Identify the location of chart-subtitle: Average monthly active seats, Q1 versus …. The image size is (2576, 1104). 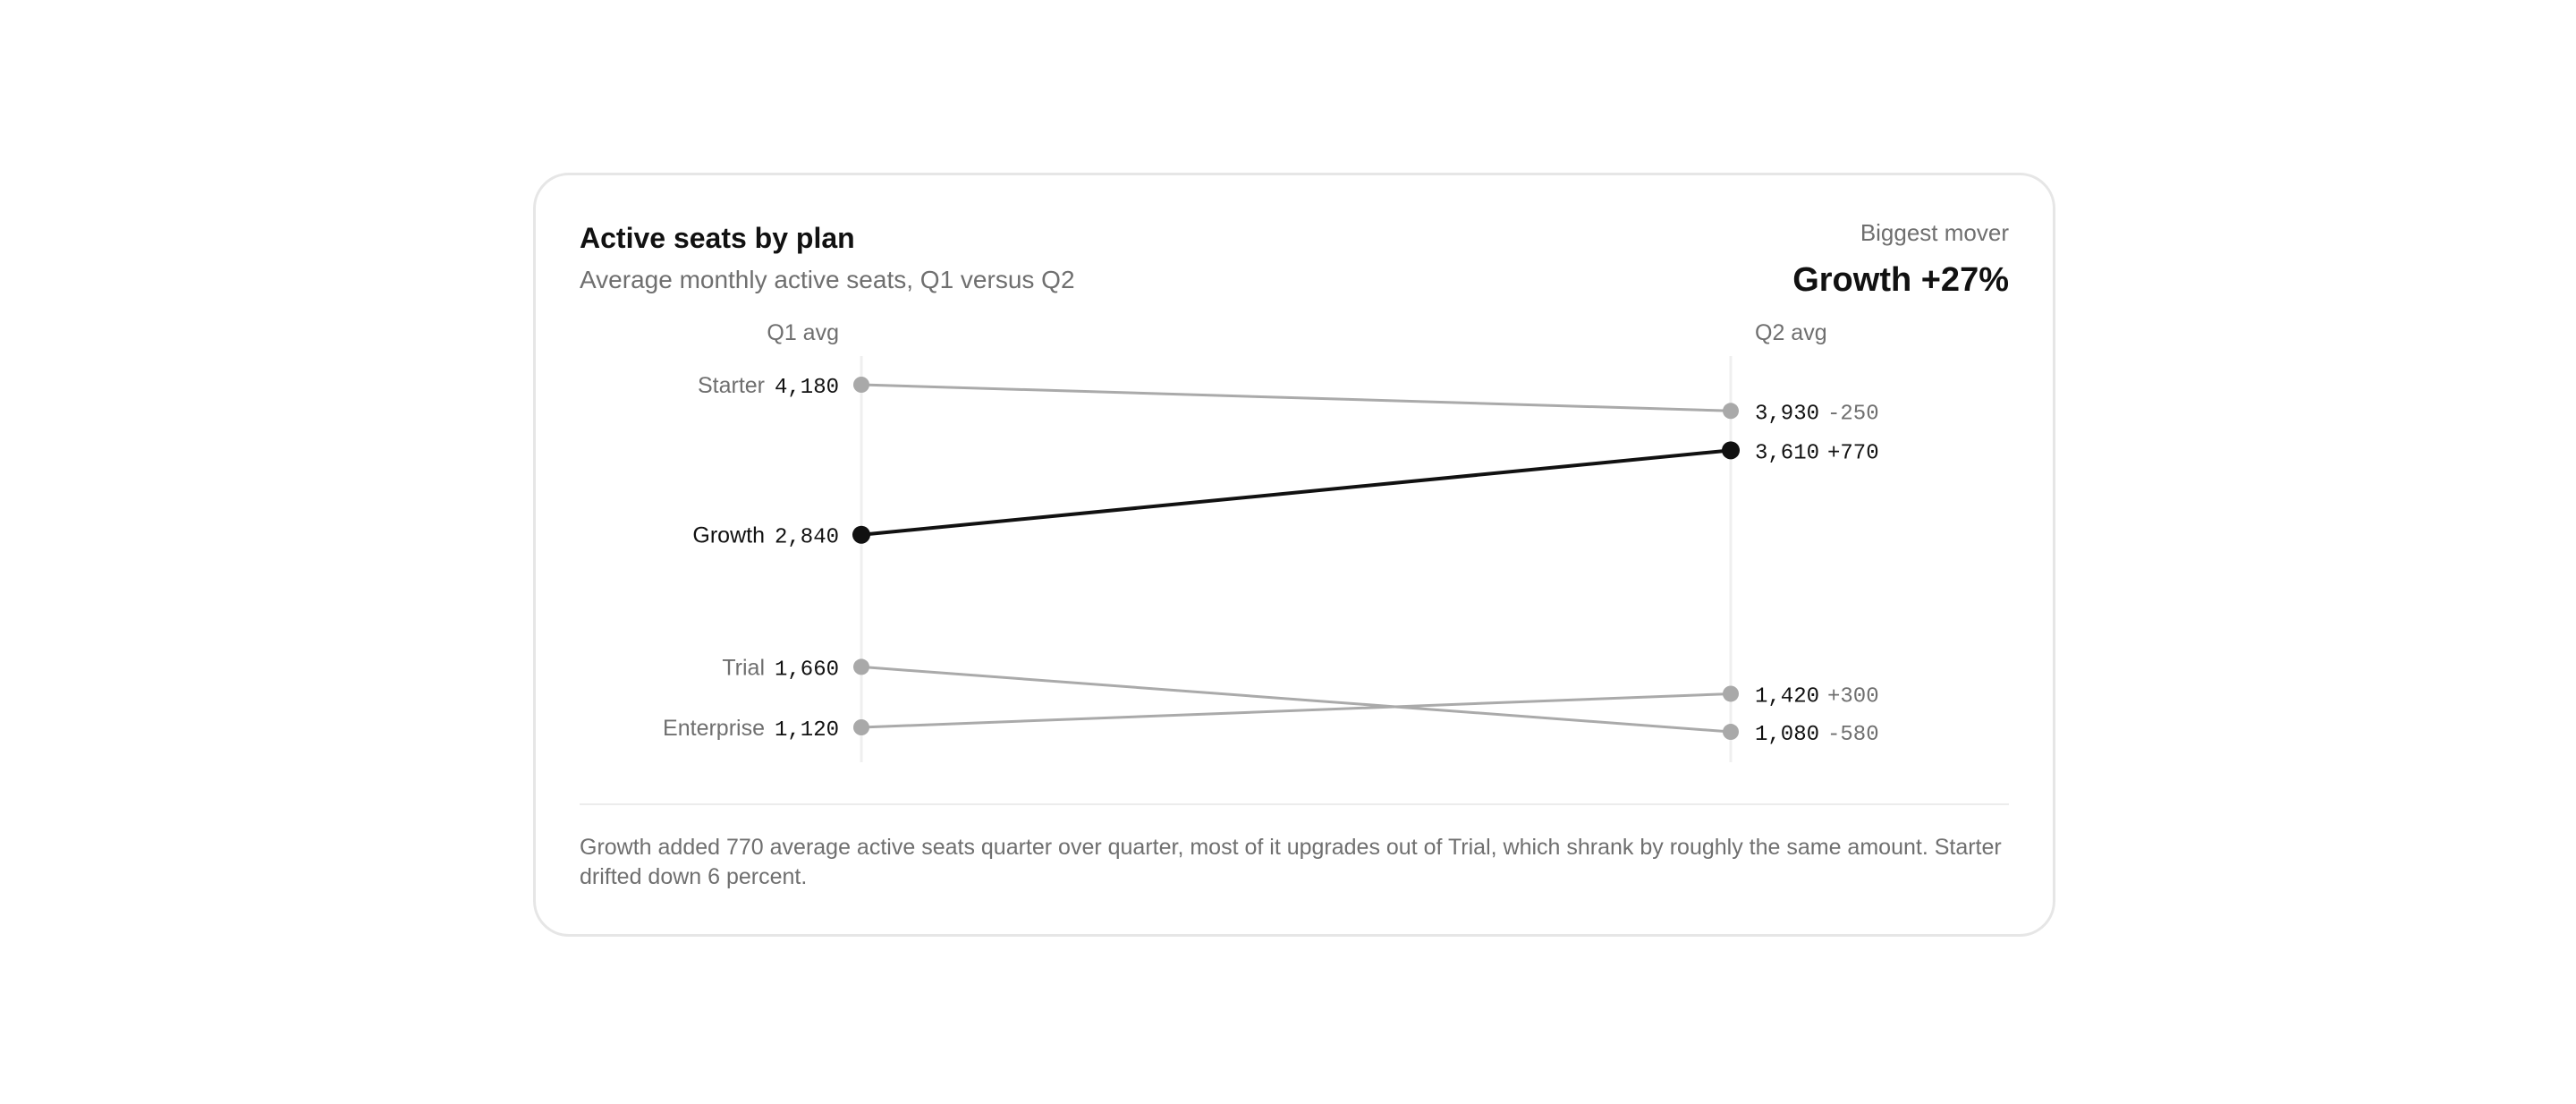
(827, 279).